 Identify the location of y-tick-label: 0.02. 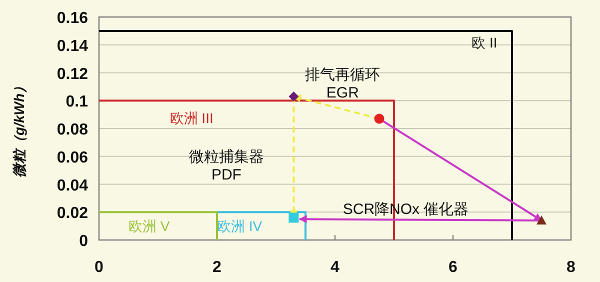
(72, 213).